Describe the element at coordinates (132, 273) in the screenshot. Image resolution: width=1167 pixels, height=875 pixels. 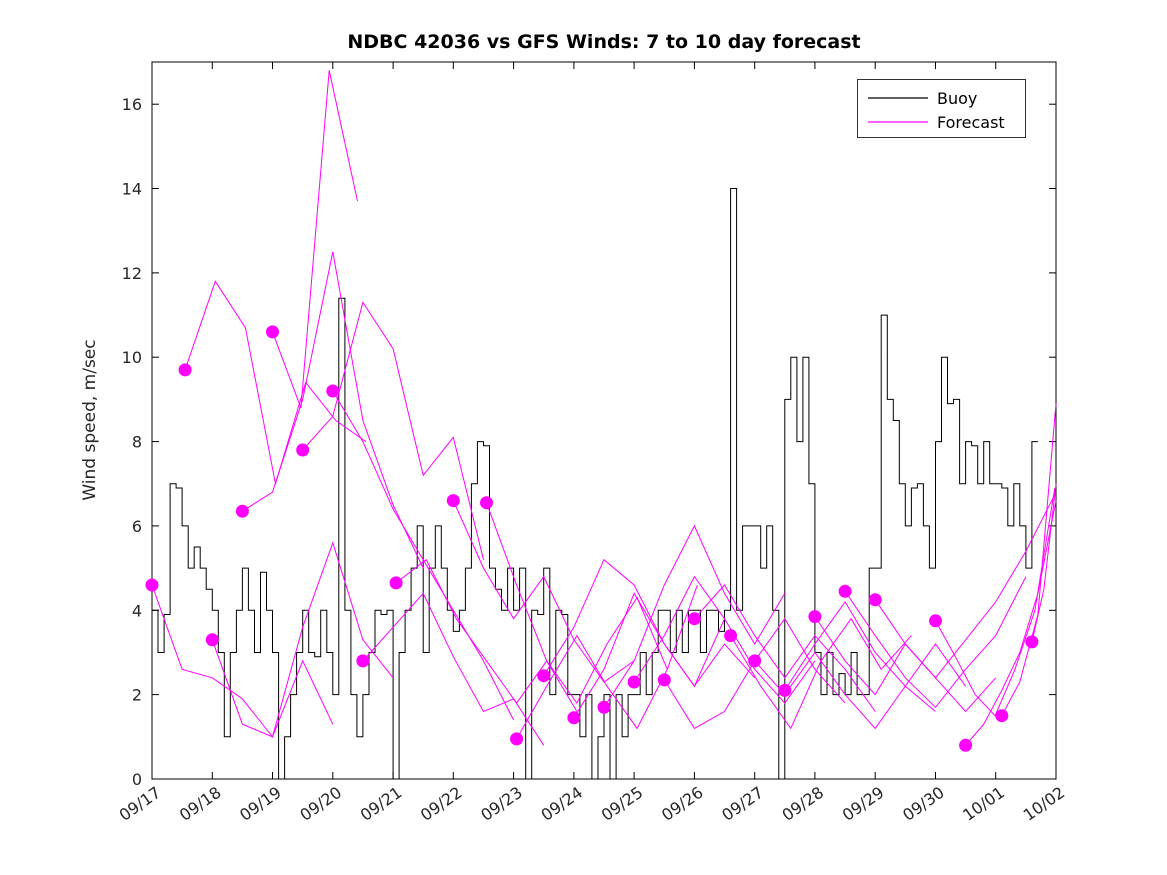
I see `y-tick-label: 12` at that location.